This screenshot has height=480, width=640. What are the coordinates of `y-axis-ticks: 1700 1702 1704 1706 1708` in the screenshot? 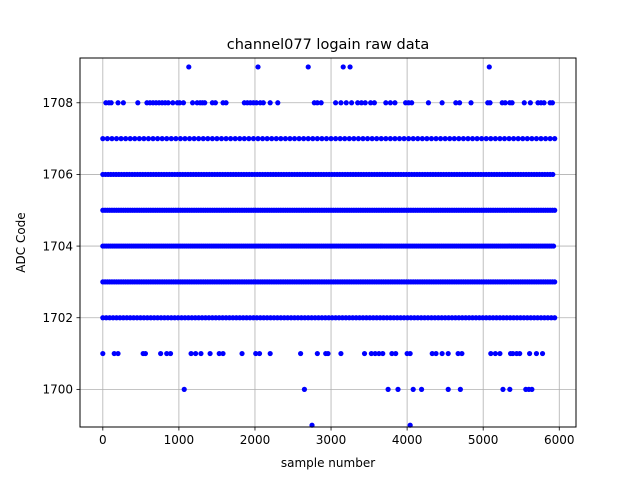 It's located at (61, 246).